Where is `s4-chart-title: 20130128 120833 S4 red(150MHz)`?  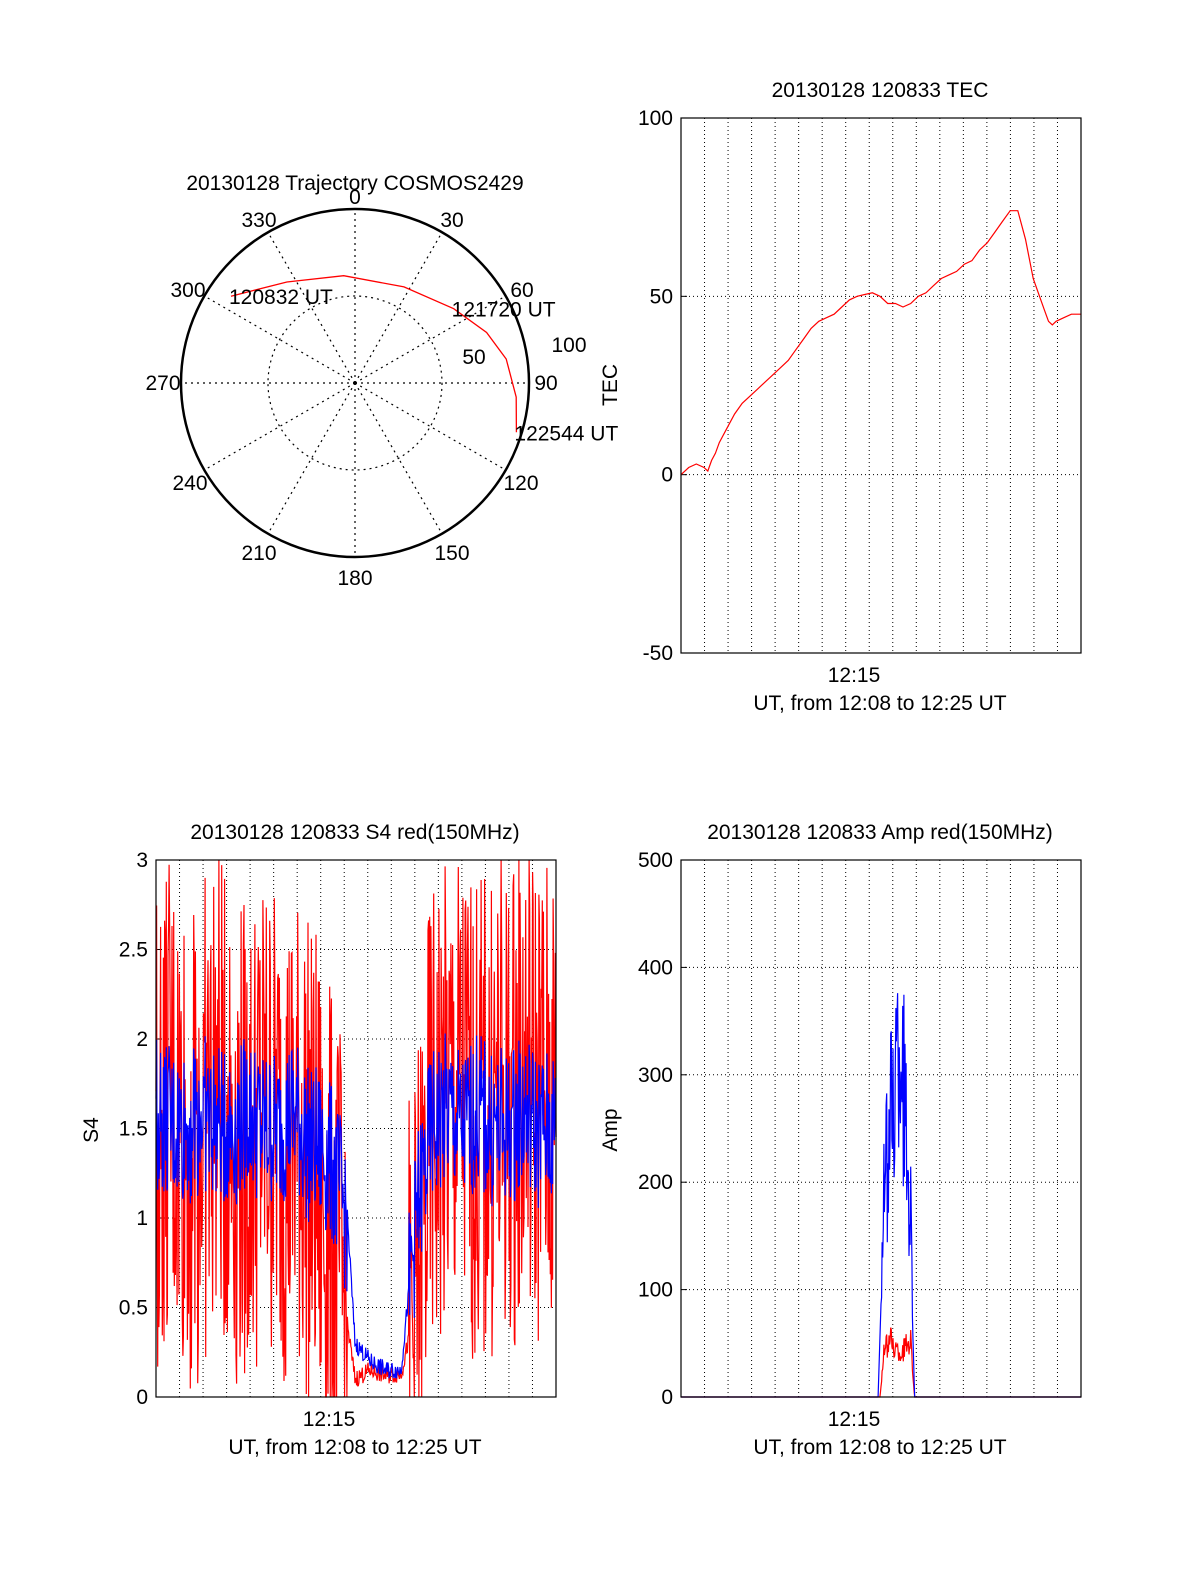
s4-chart-title: 20130128 120833 S4 red(150MHz) is located at coordinates (354, 832).